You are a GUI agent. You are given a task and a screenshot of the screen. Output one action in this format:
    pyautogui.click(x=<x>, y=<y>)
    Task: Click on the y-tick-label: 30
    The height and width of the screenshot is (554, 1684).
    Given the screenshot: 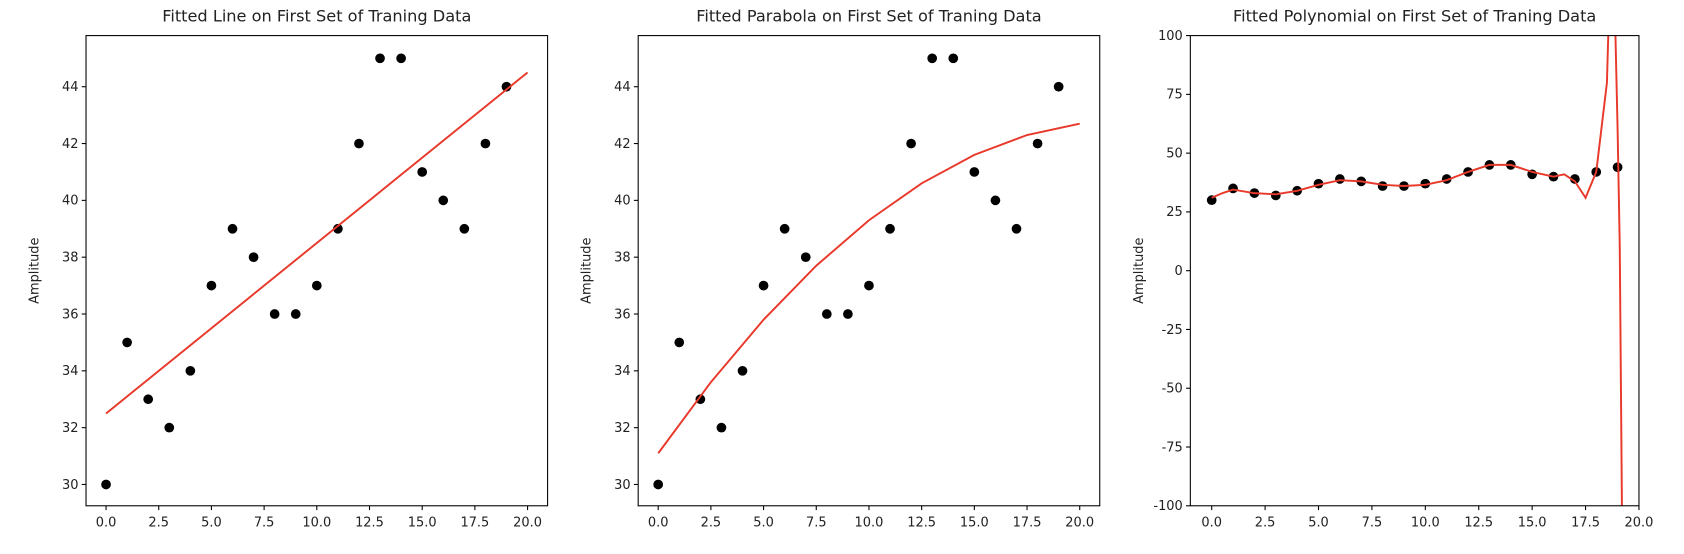 What is the action you would take?
    pyautogui.click(x=622, y=485)
    